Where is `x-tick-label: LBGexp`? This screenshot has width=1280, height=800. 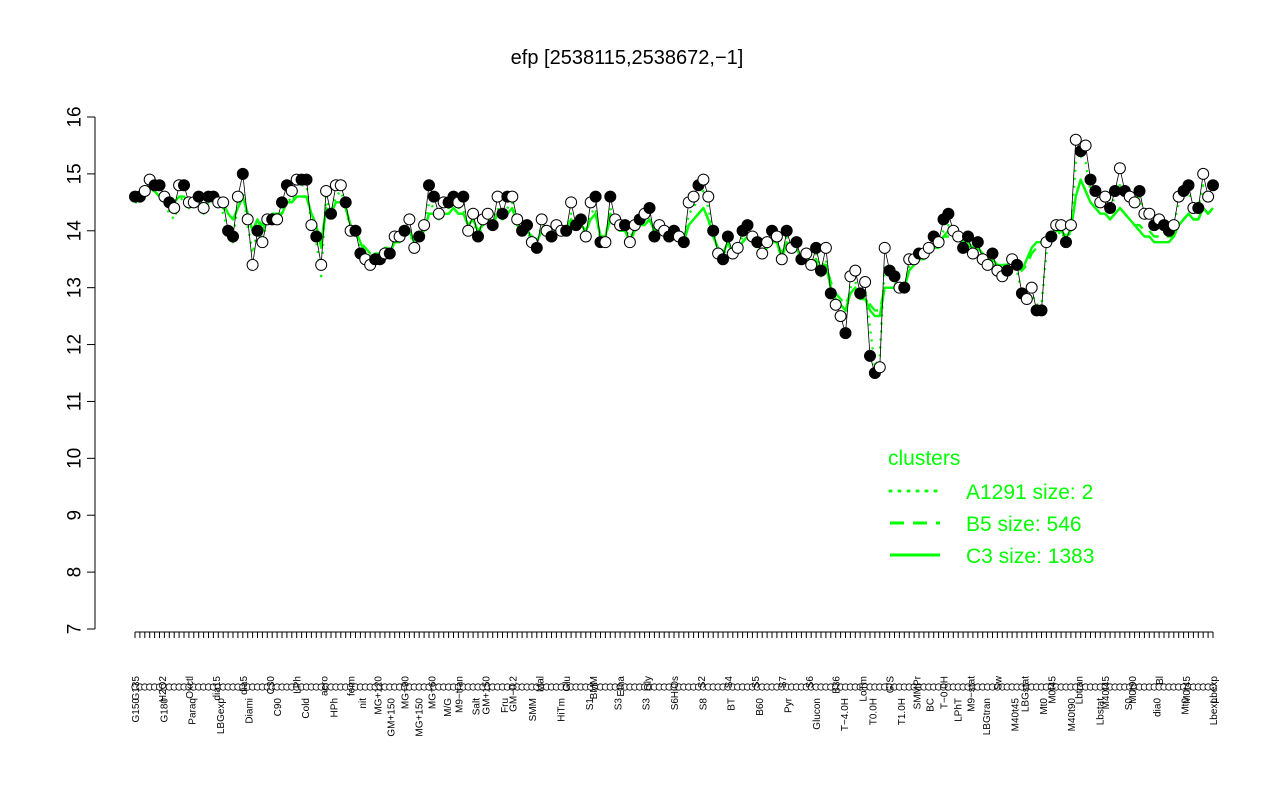 x-tick-label: LBGexp is located at coordinates (221, 716).